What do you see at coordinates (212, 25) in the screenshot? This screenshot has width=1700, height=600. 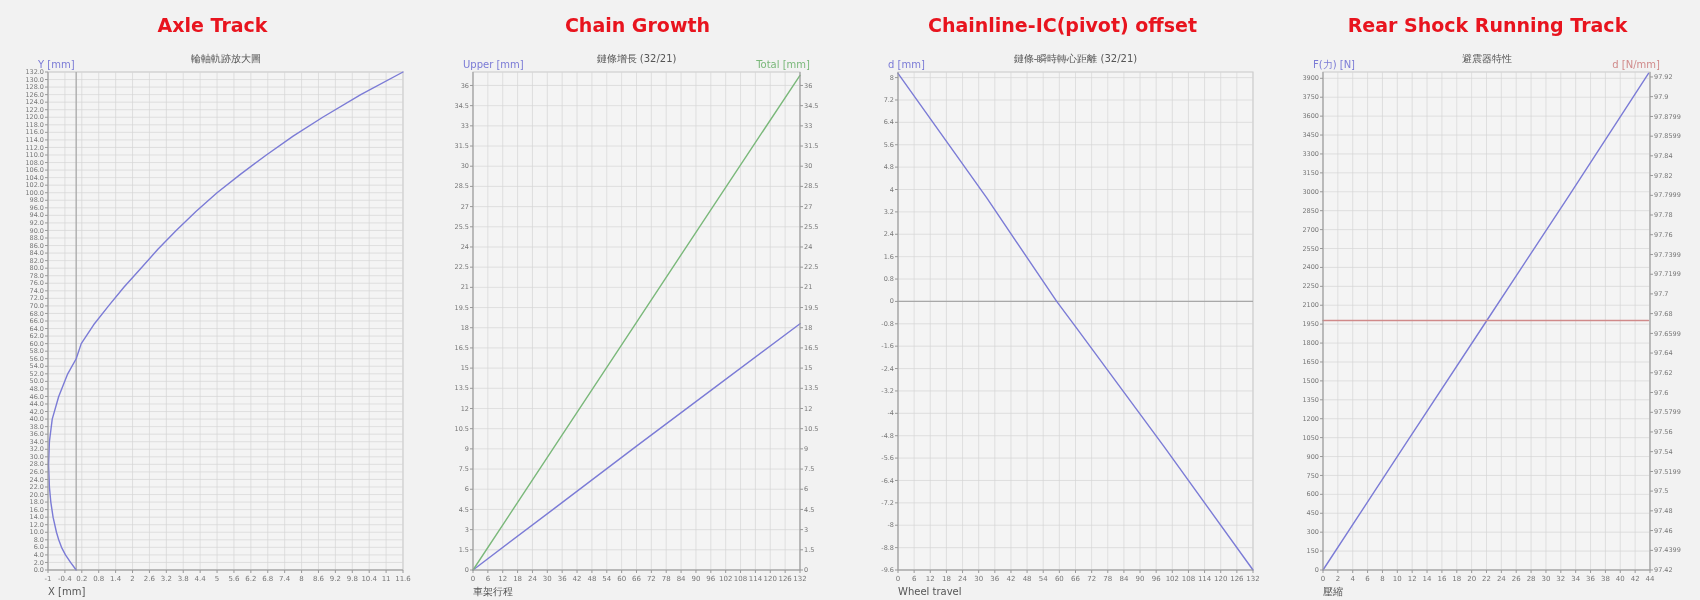 I see `chart-title: Axle Track` at bounding box center [212, 25].